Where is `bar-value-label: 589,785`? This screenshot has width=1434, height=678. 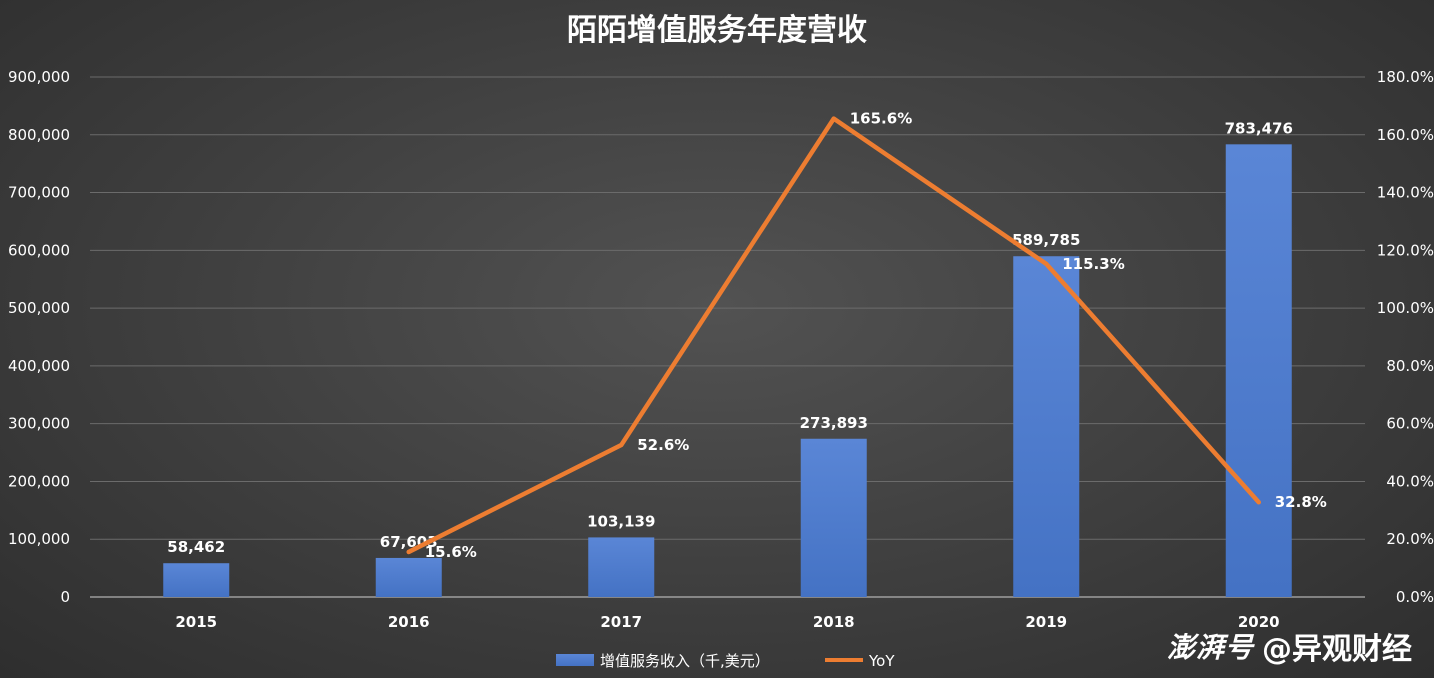
bar-value-label: 589,785 is located at coordinates (1046, 240).